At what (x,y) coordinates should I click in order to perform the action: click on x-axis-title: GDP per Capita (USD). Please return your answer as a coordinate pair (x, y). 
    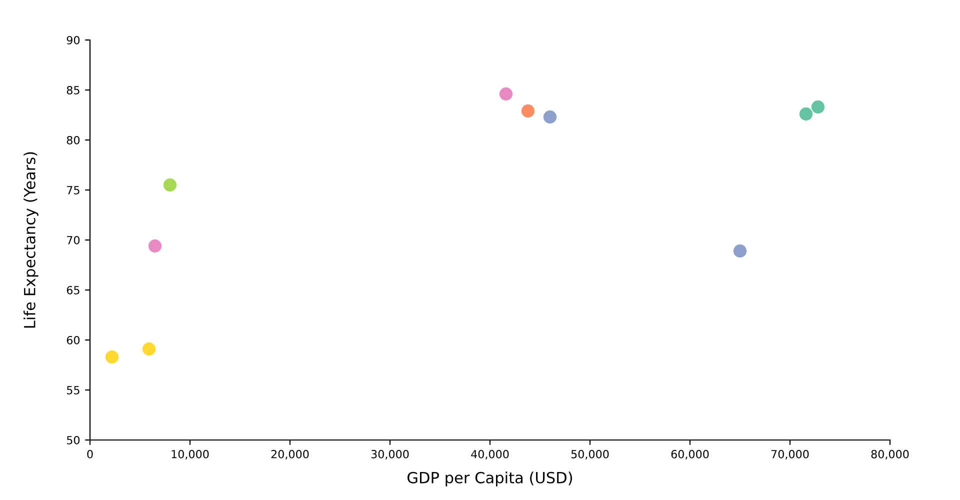
    Looking at the image, I should click on (490, 479).